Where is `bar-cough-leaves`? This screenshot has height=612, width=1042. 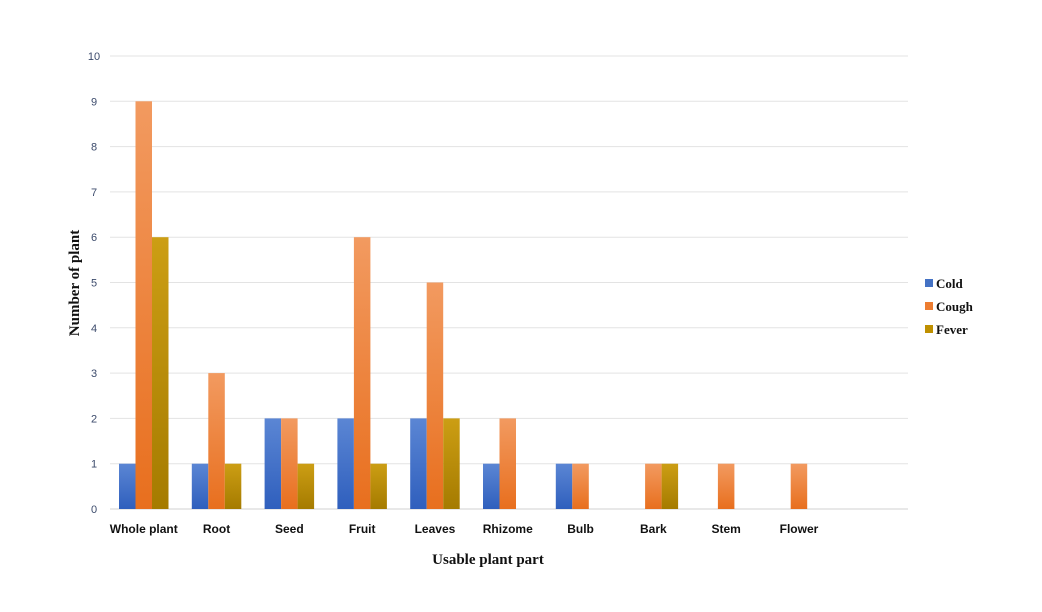 bar-cough-leaves is located at coordinates (435, 395).